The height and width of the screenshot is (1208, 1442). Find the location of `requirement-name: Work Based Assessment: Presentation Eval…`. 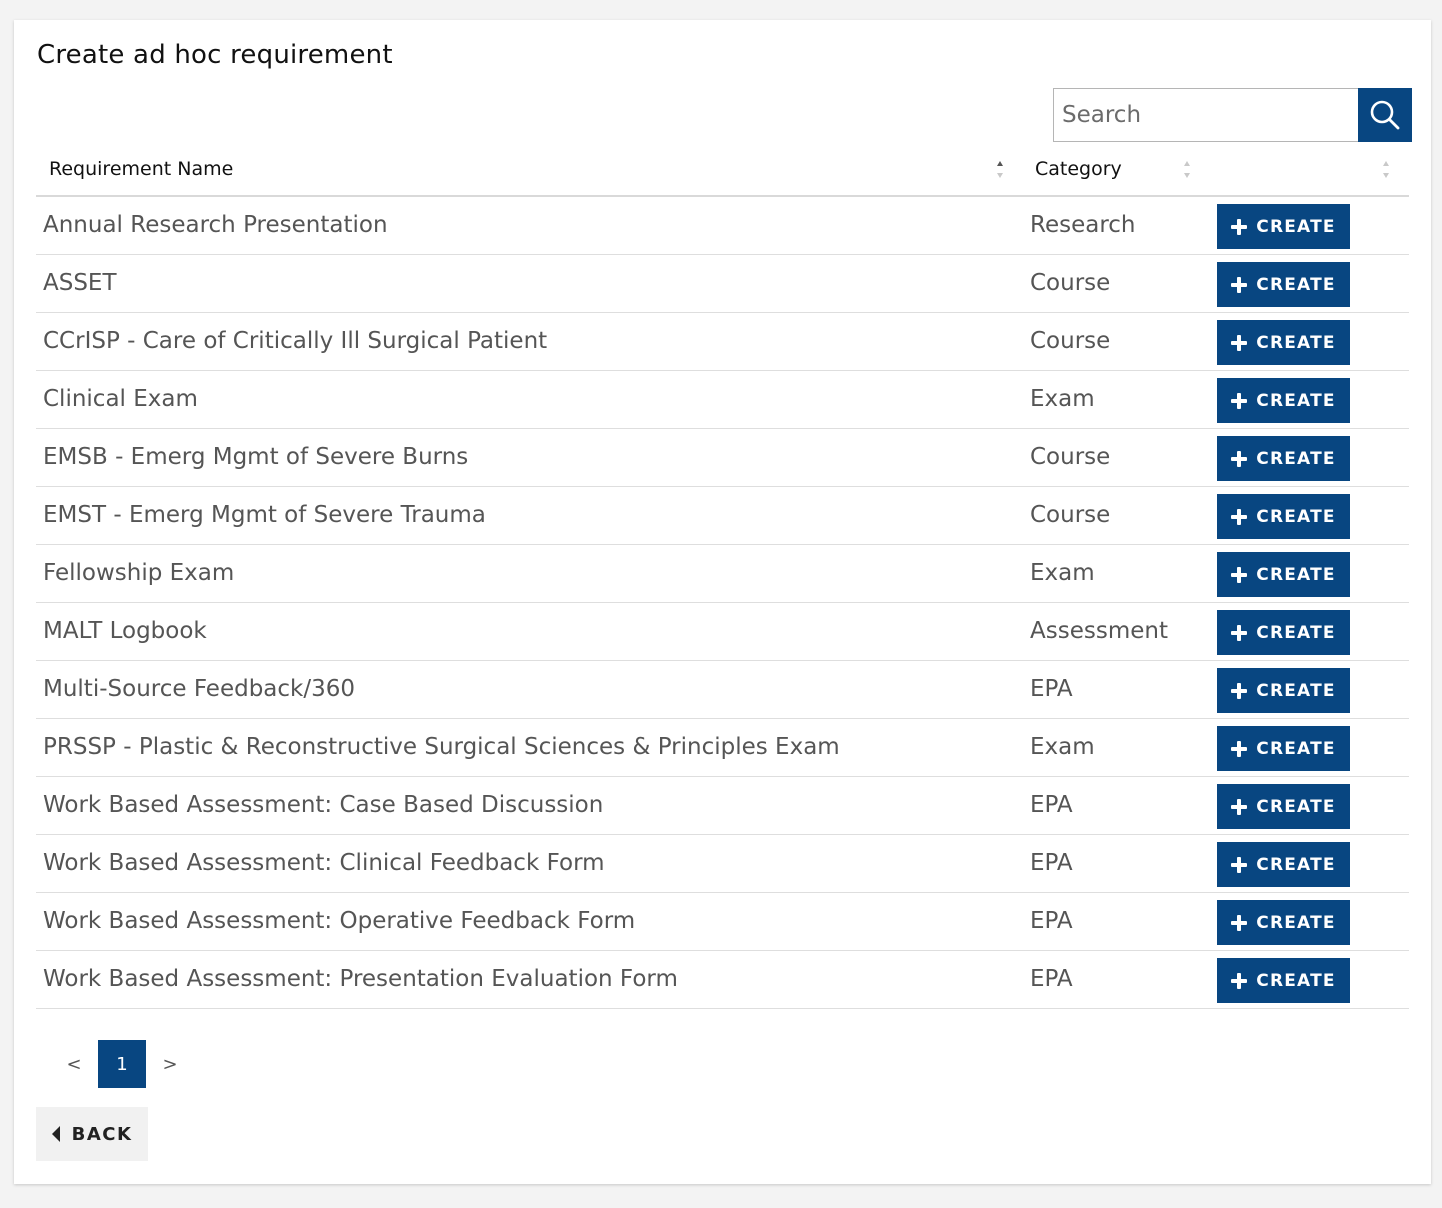

requirement-name: Work Based Assessment: Presentation Eval… is located at coordinates (360, 979).